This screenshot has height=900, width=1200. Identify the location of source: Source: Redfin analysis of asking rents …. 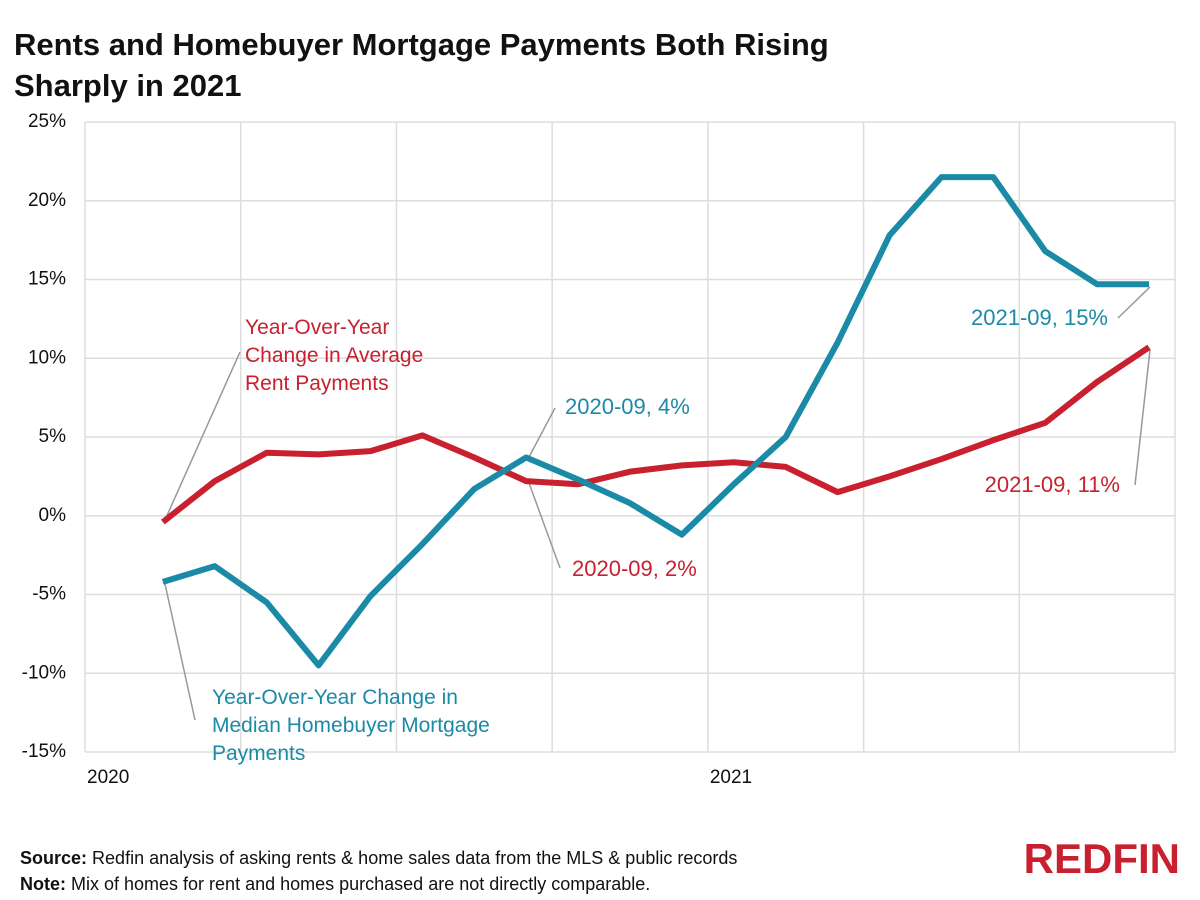
(378, 858).